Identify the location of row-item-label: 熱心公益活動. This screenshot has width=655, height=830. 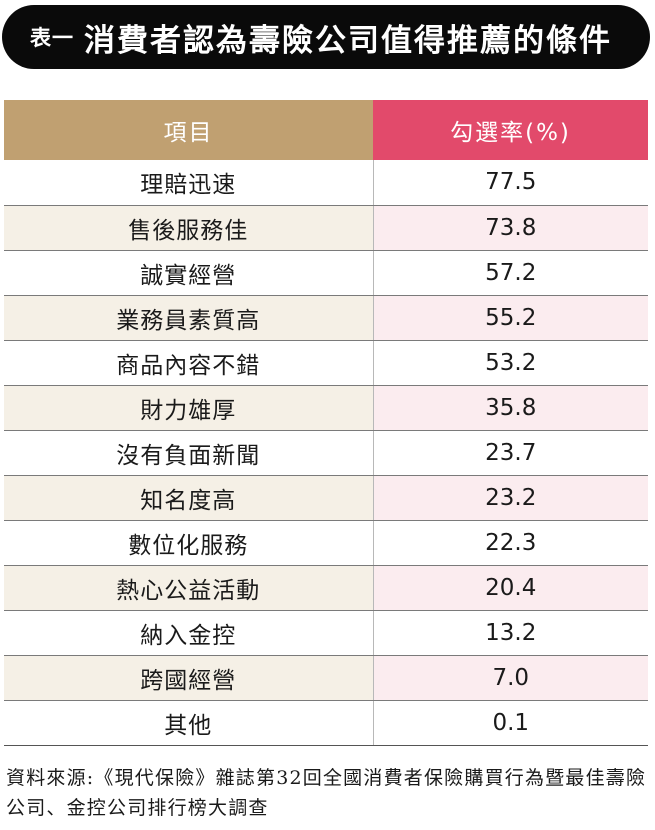
(189, 588).